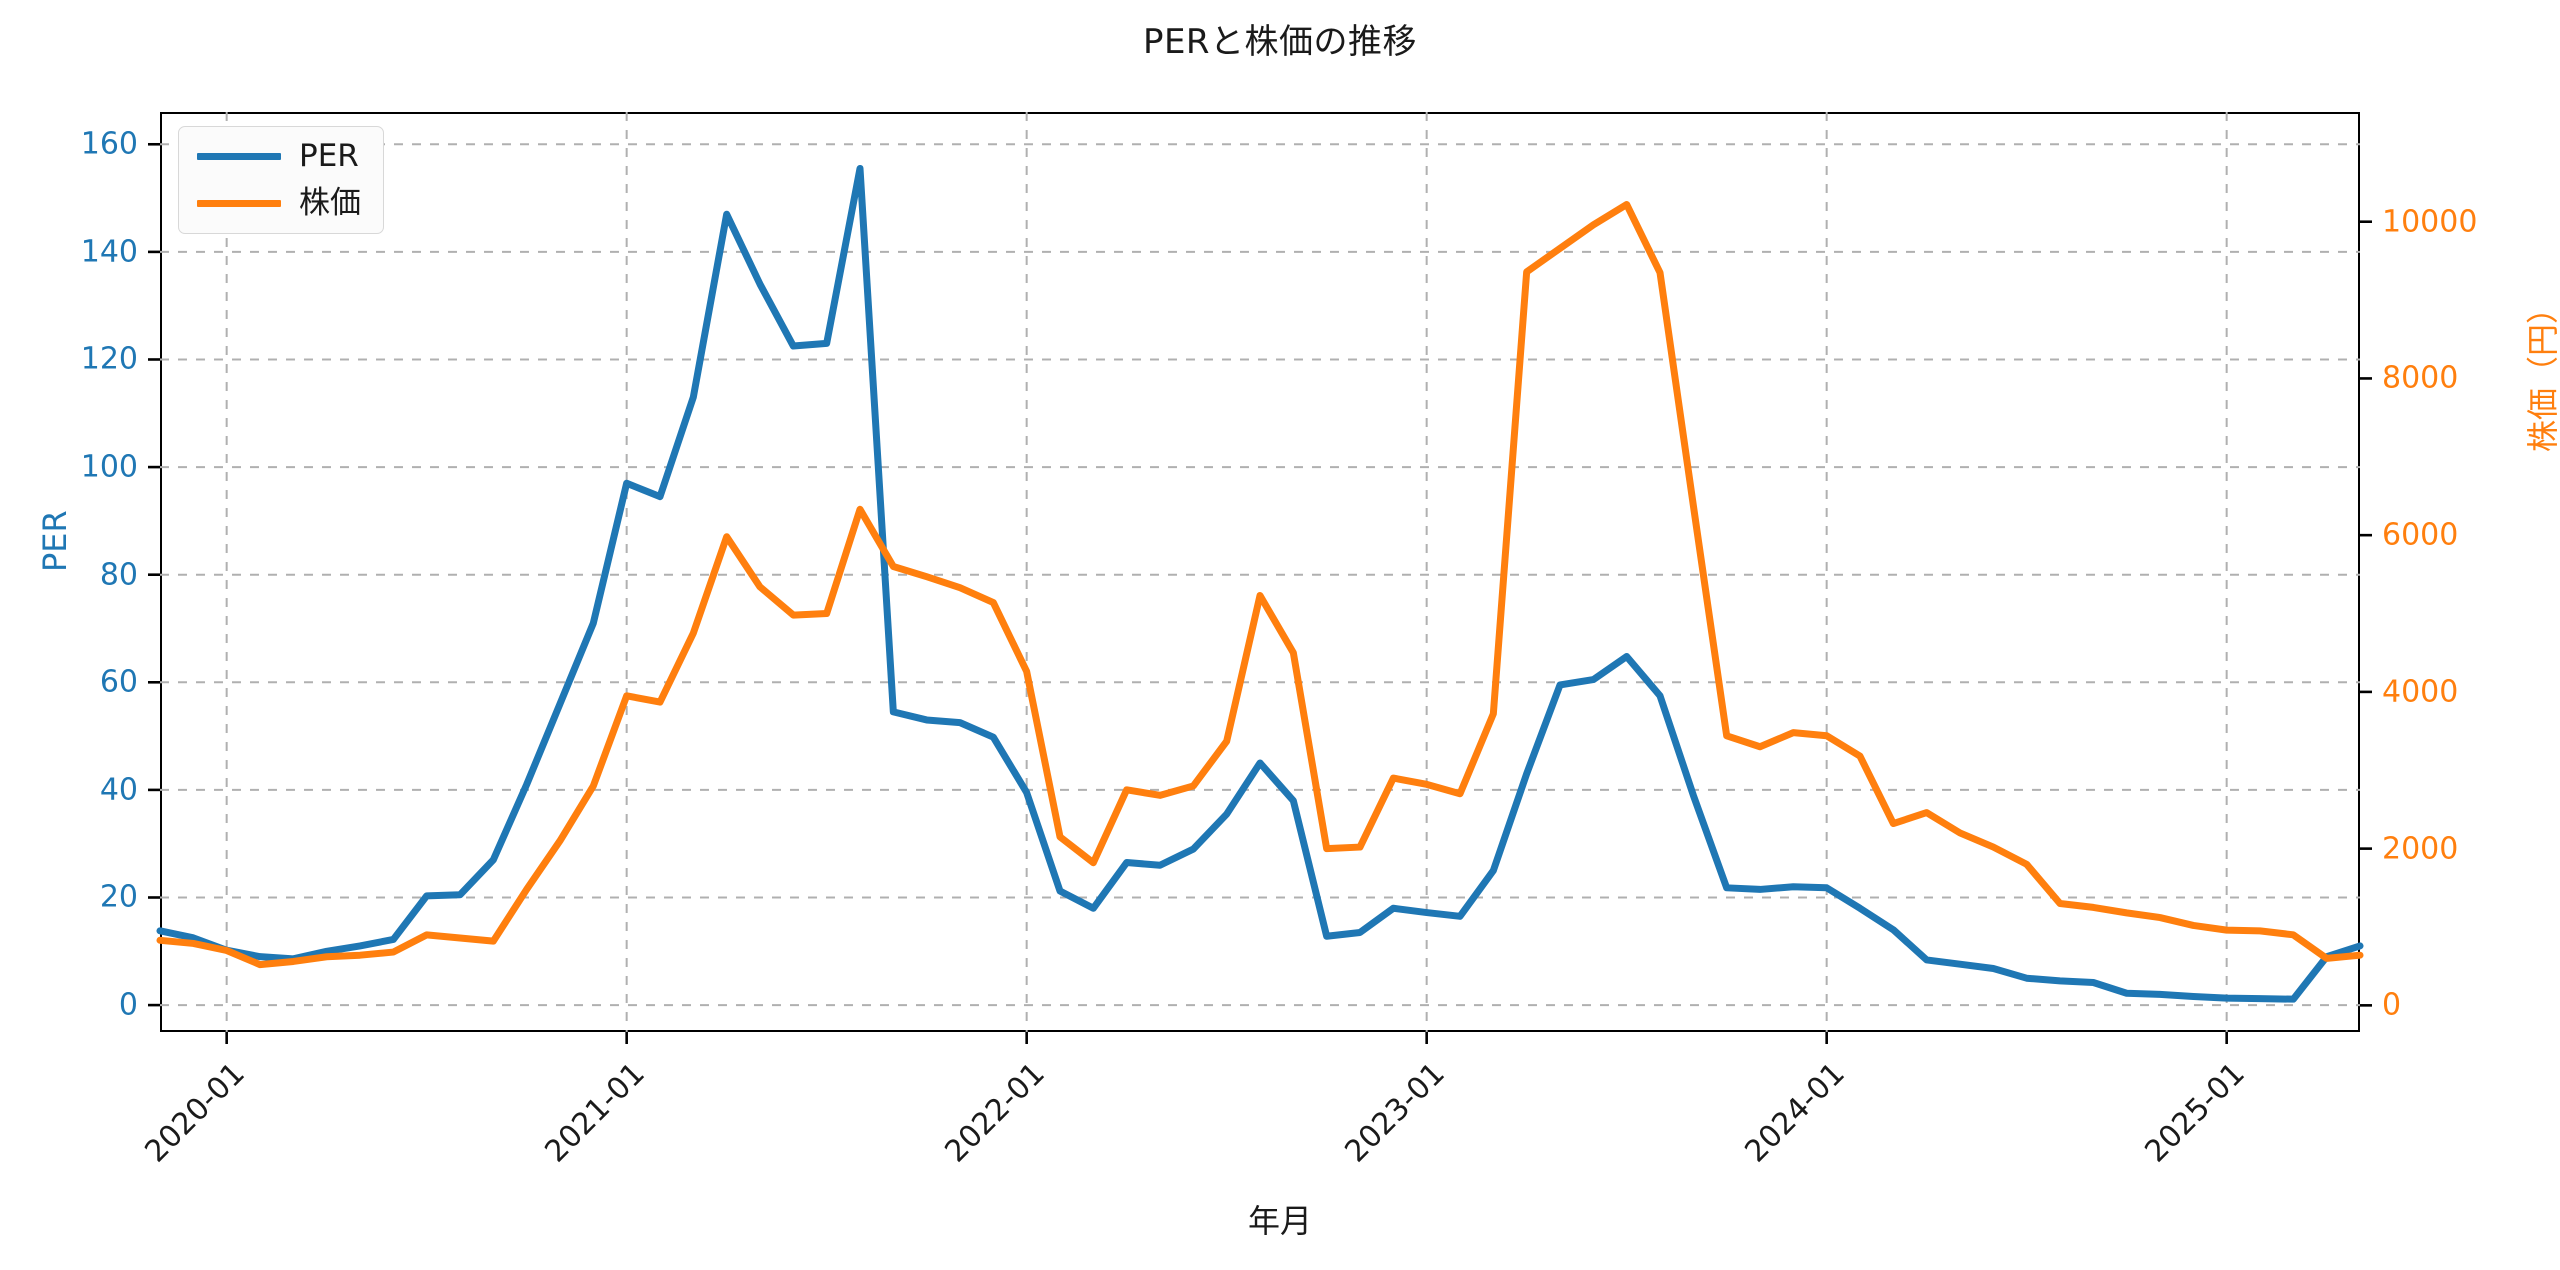  Describe the element at coordinates (128, 1005) in the screenshot. I see `left-axis-tick: 0` at that location.